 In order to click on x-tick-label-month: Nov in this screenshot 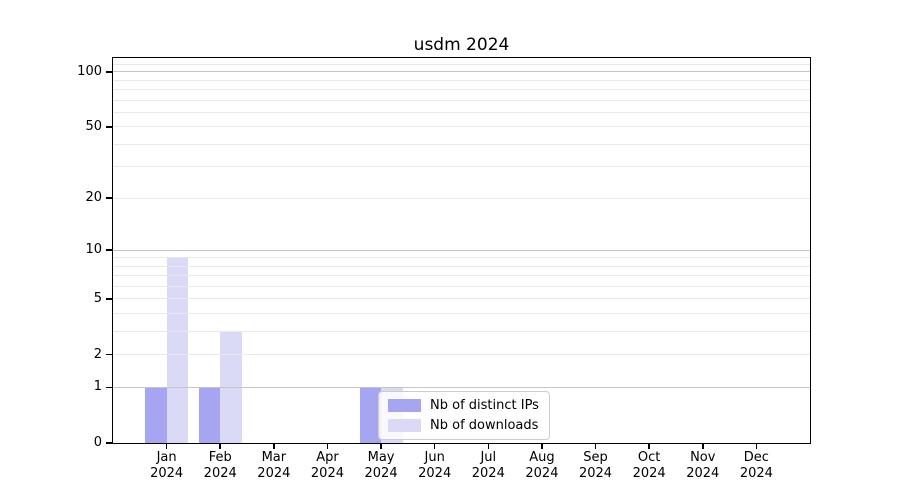, I will do `click(703, 457)`.